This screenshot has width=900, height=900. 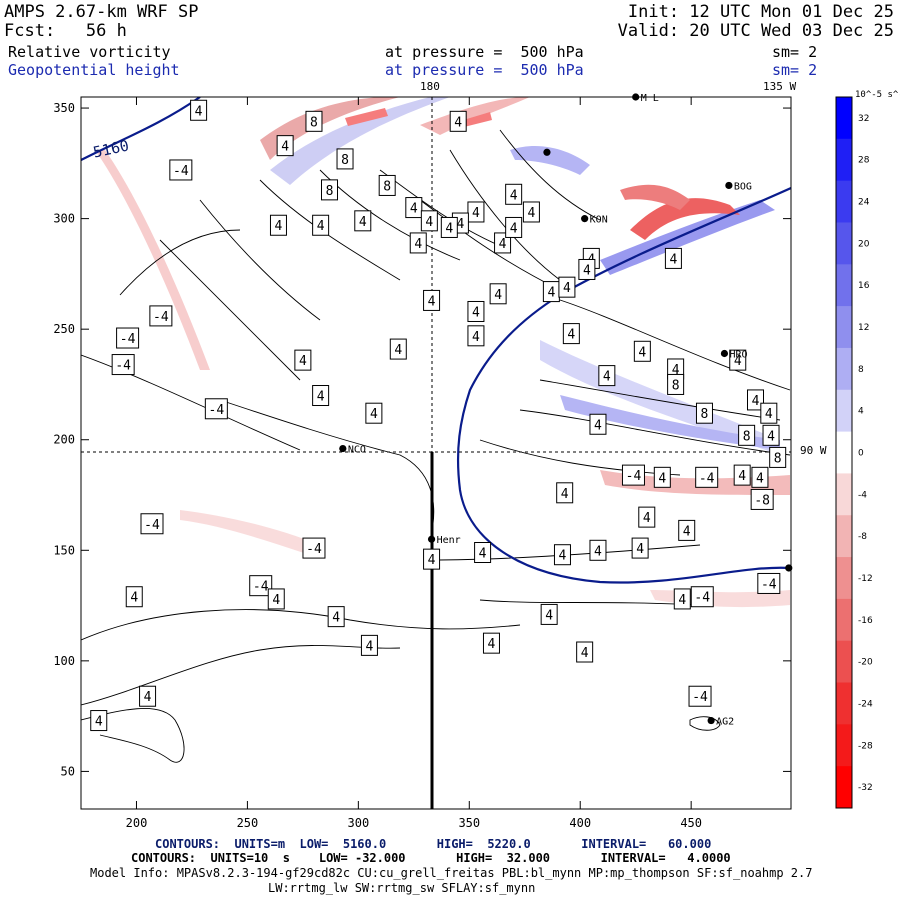 I want to click on station-label: M L, so click(x=650, y=98).